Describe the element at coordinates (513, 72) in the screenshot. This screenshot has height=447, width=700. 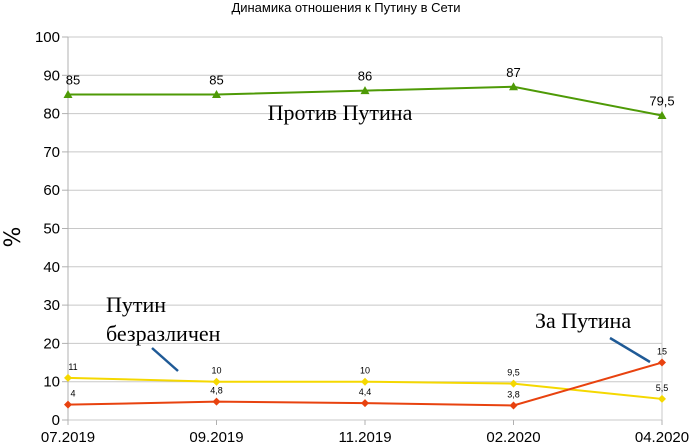
I see `data-label: 87` at that location.